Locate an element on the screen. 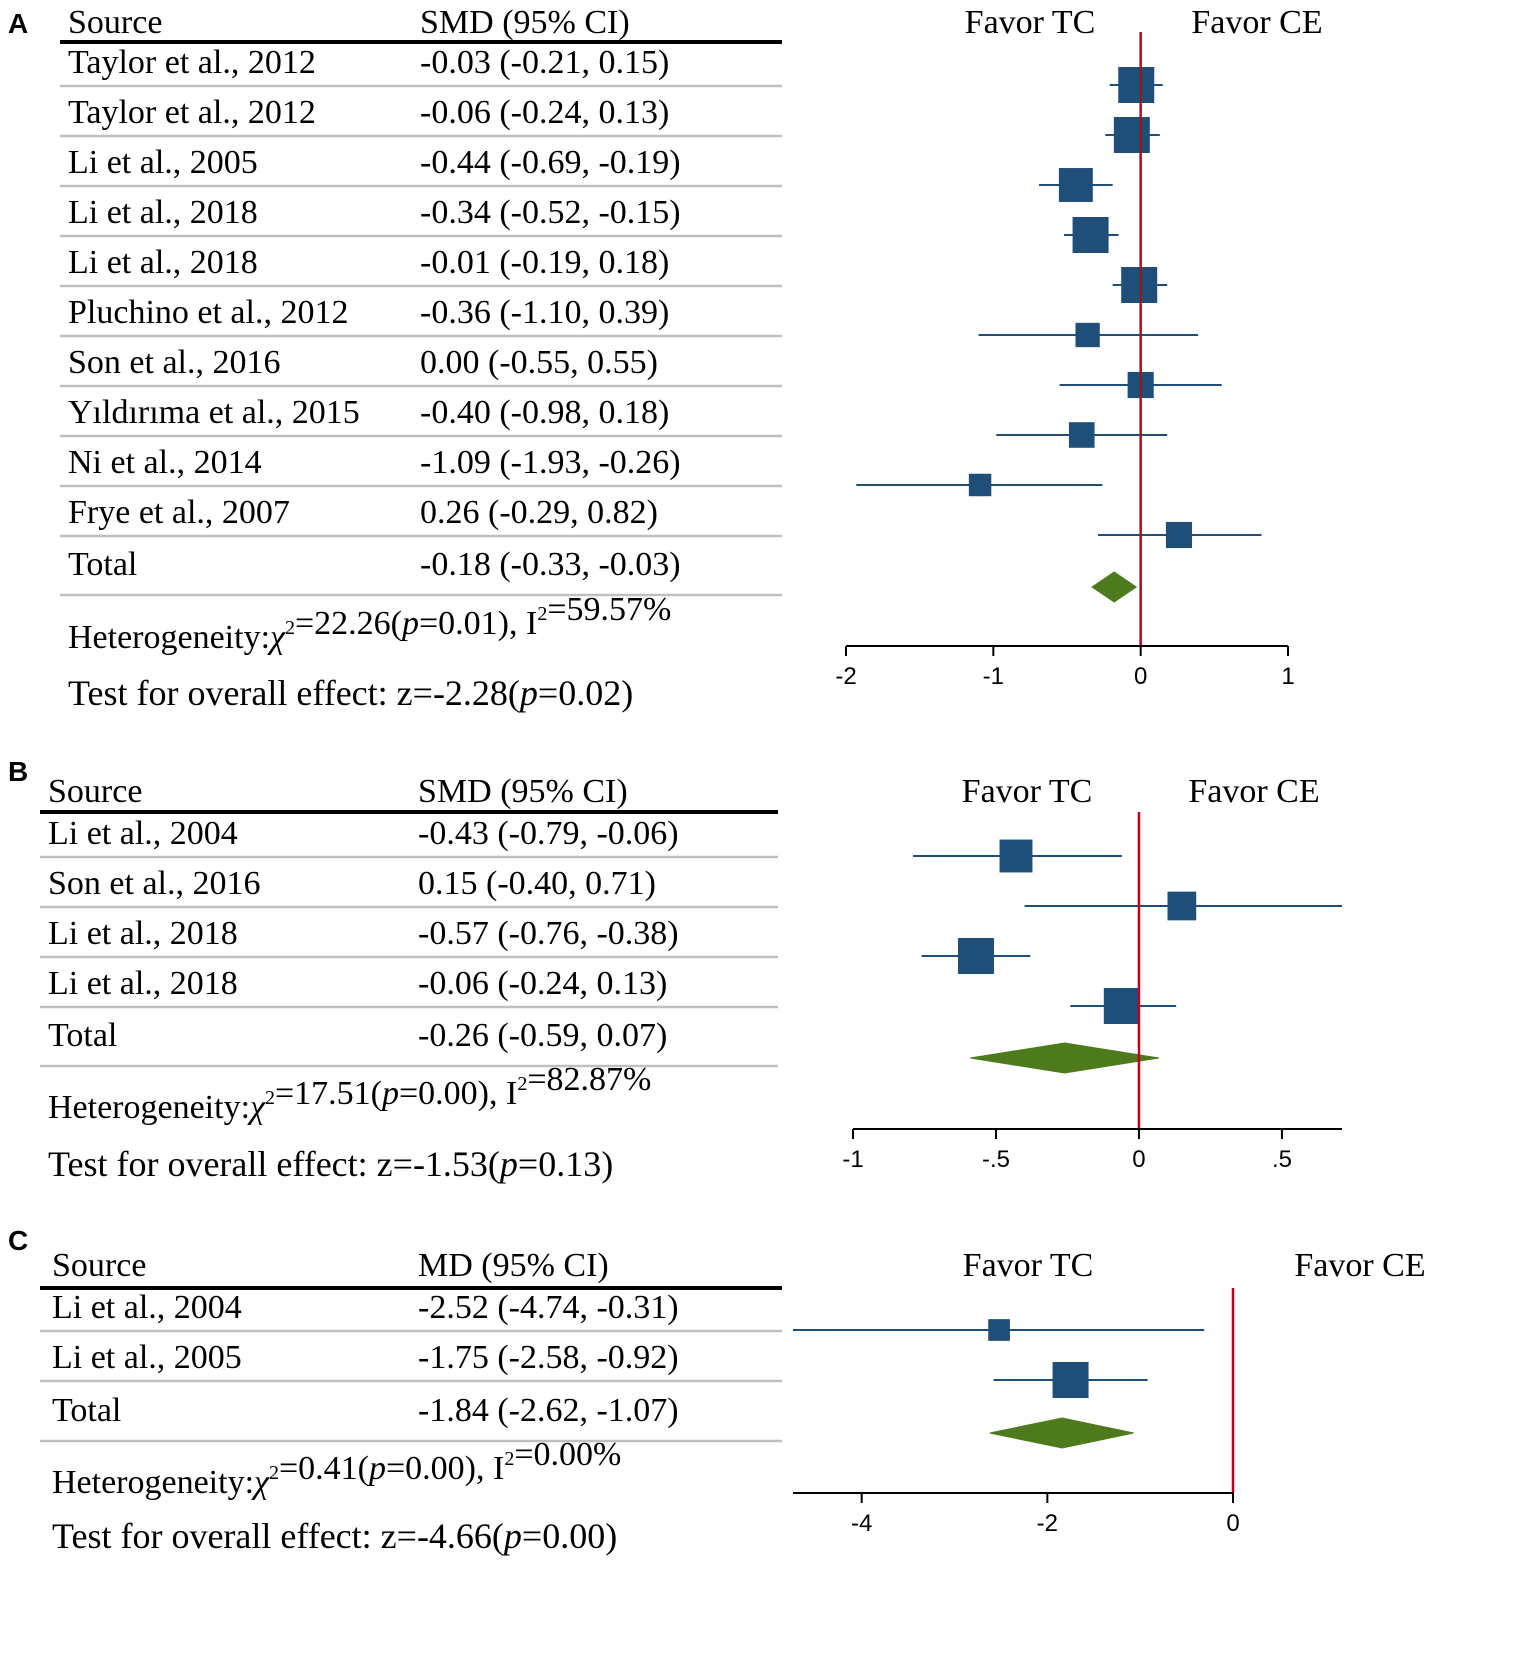 Image resolution: width=1535 pixels, height=1673 pixels. study-estimate: -0.01 (-0.19, 0.18) is located at coordinates (544, 262).